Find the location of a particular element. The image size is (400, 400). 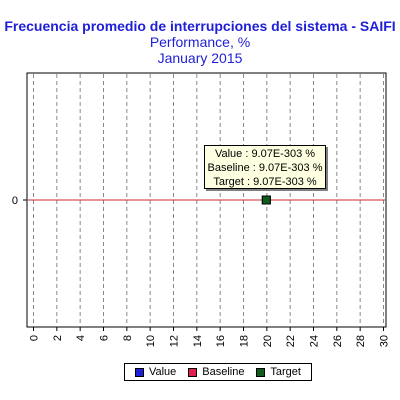

legend-item-value: Value is located at coordinates (155, 372).